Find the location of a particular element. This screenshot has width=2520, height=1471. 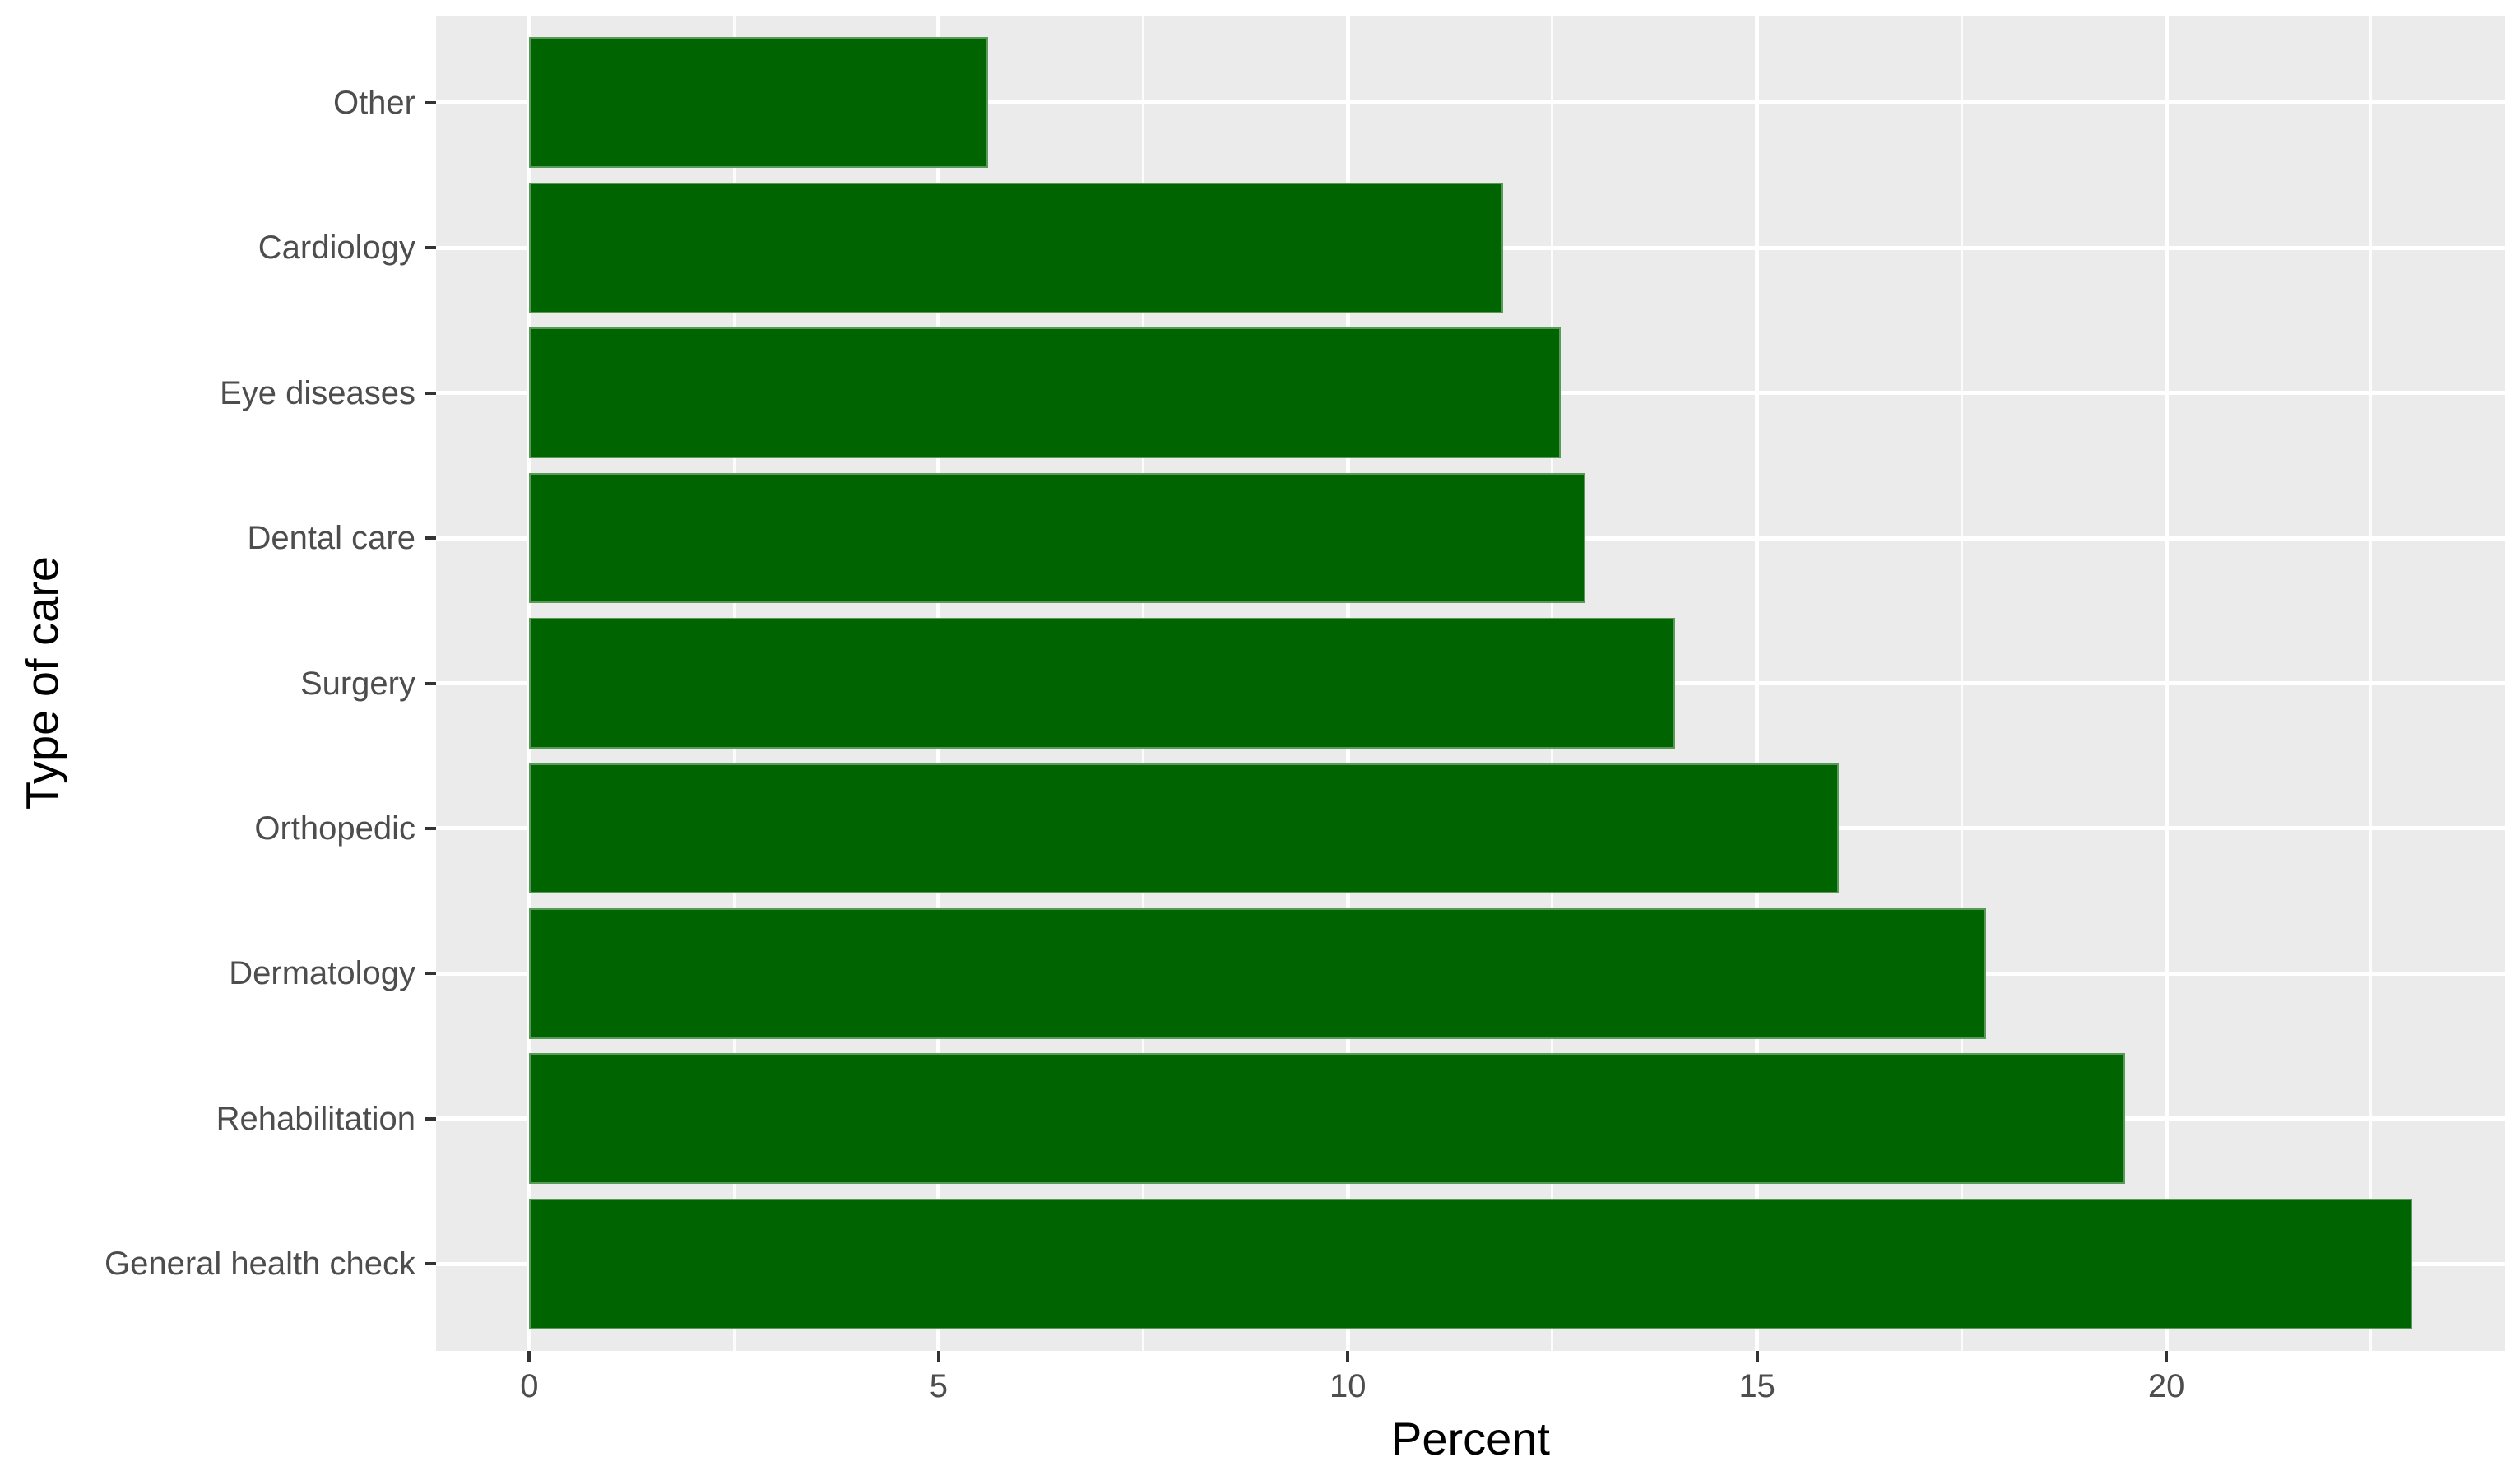

y-axis-label: Cardiology is located at coordinates (336, 248).